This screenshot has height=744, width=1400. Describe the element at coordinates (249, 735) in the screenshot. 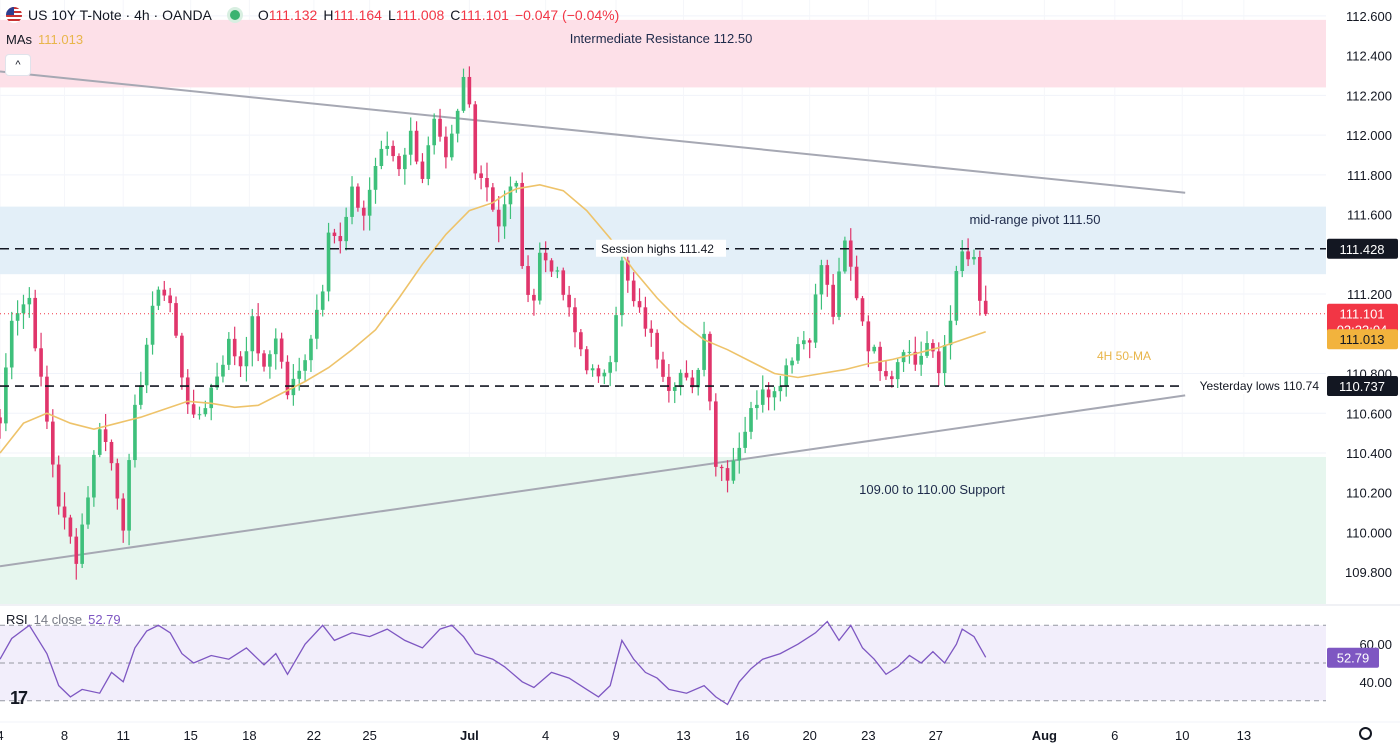

I see `time-axis-label: 18` at that location.